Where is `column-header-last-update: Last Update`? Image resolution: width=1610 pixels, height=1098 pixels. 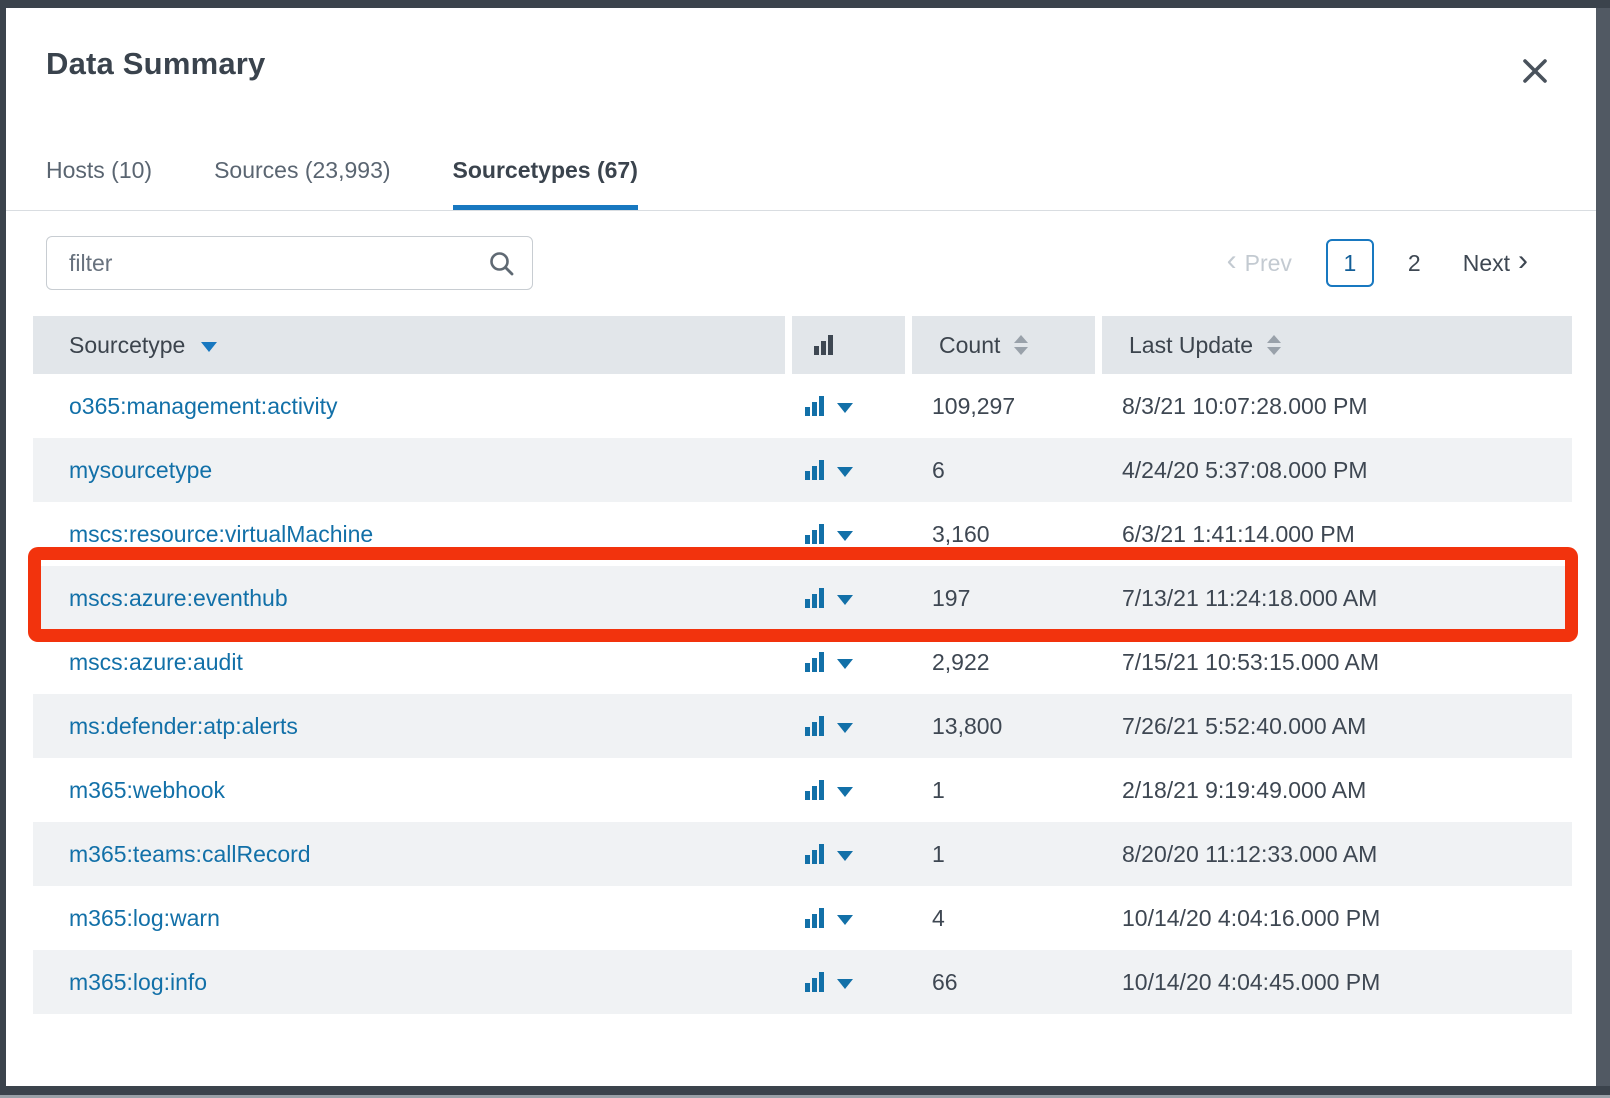
column-header-last-update: Last Update is located at coordinates (1333, 345).